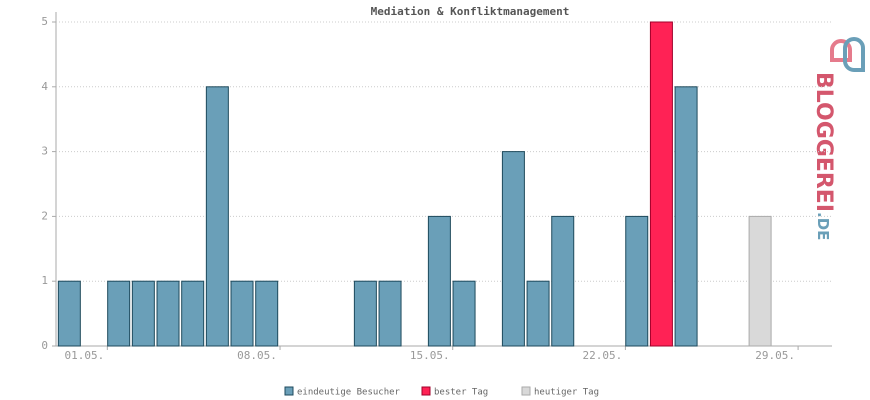 This screenshot has height=400, width=870. What do you see at coordinates (44, 345) in the screenshot?
I see `y-tick-label: 0` at bounding box center [44, 345].